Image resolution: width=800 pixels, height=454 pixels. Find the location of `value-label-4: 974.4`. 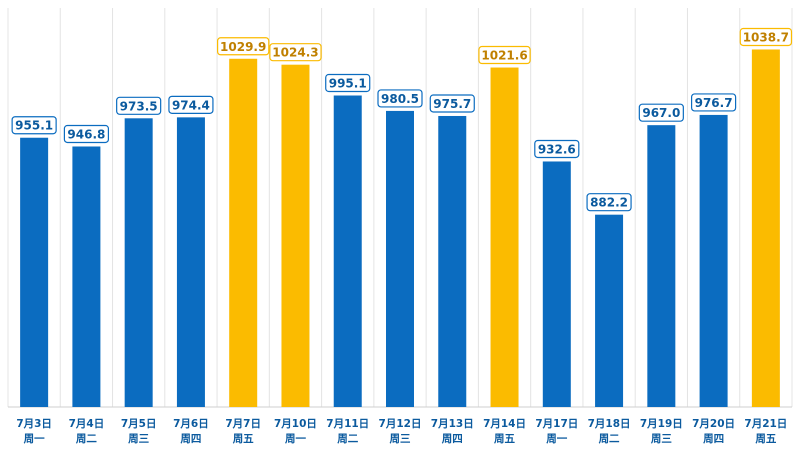

value-label-4: 974.4 is located at coordinates (191, 105).